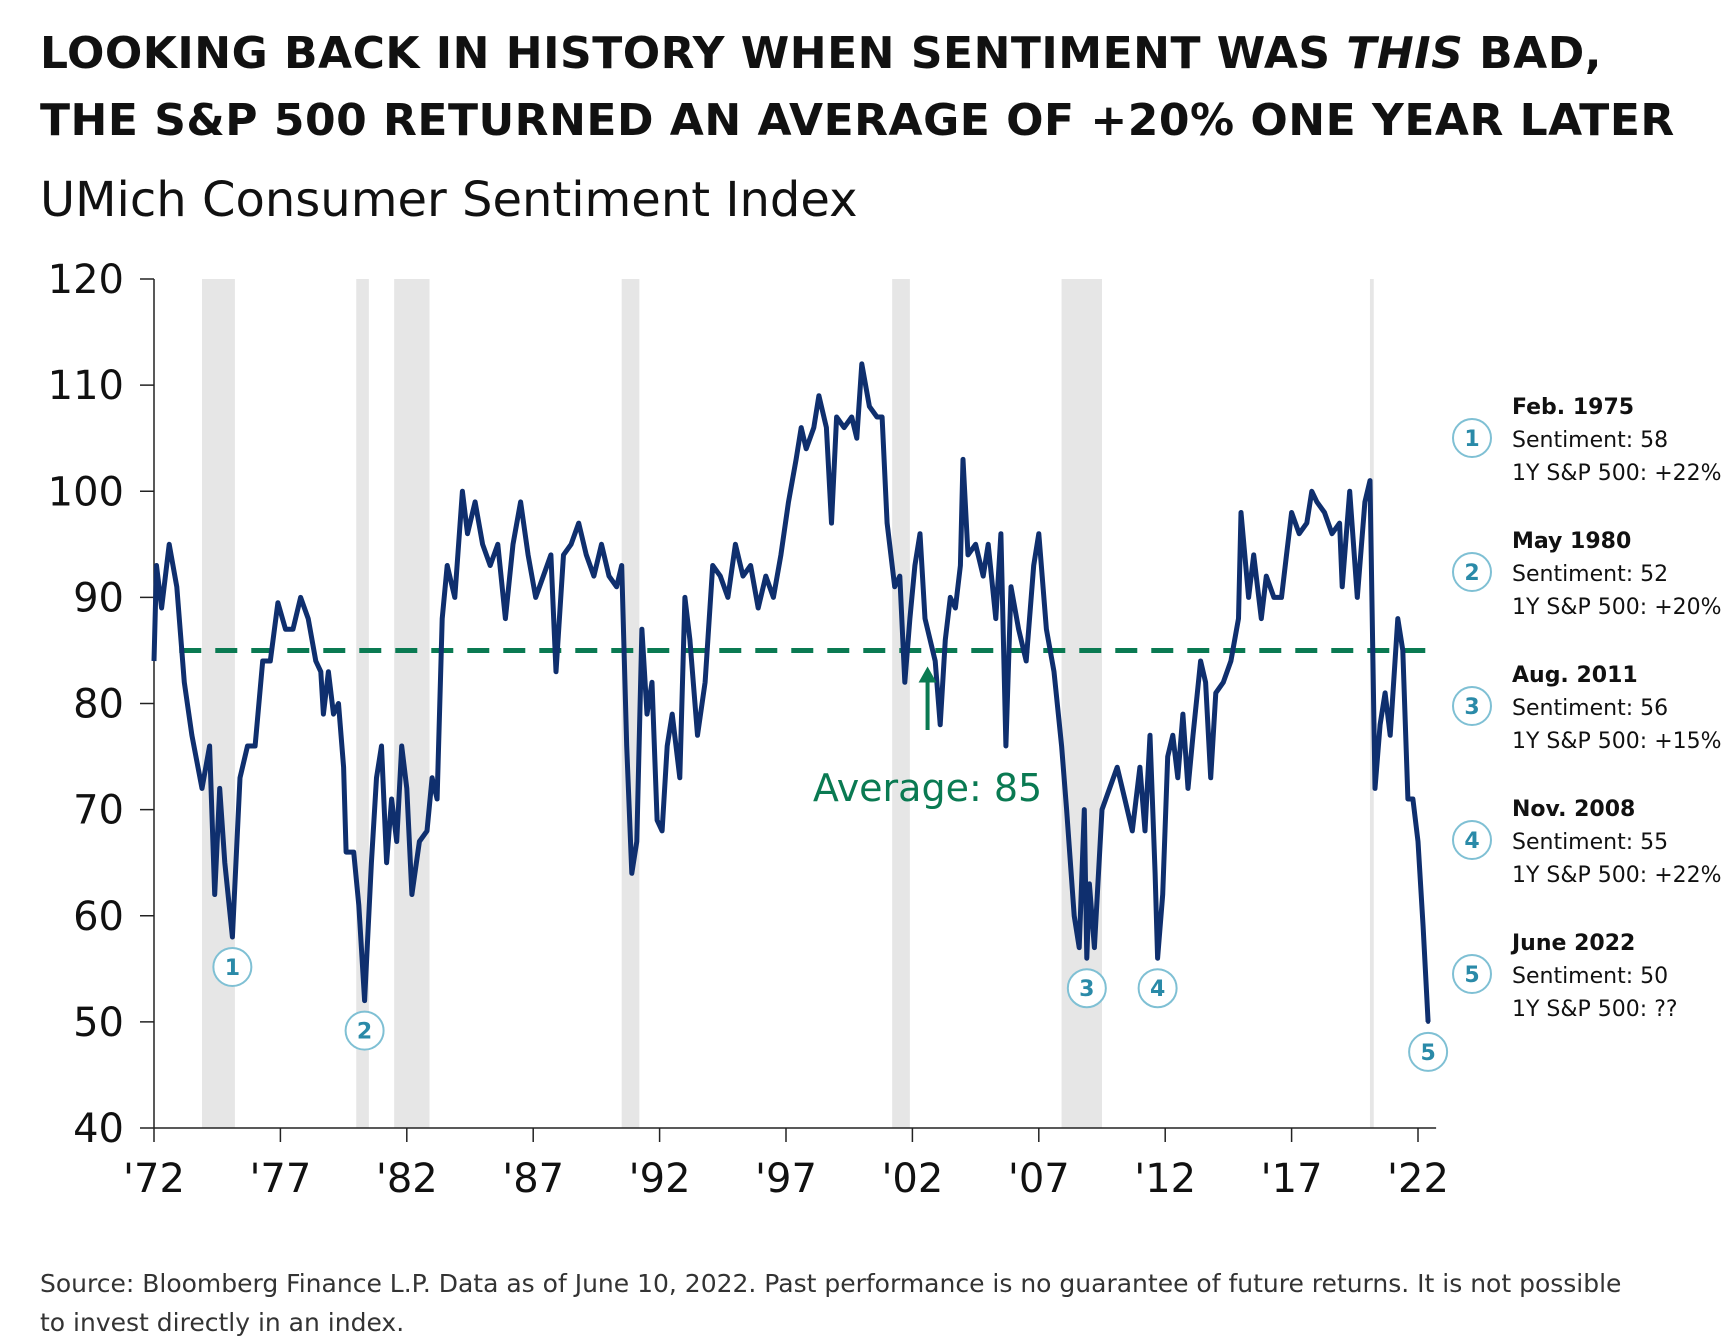 The width and height of the screenshot is (1728, 1344). What do you see at coordinates (1590, 976) in the screenshot?
I see `note-text: Sentiment: 50` at bounding box center [1590, 976].